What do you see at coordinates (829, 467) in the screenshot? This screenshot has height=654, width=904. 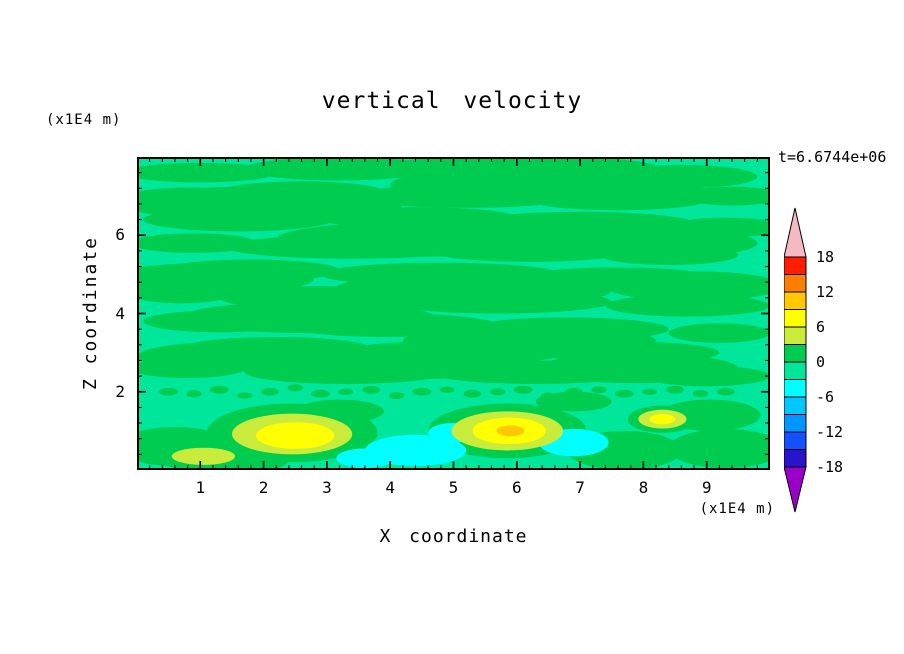 I see `colorbar-tick-label: -18` at bounding box center [829, 467].